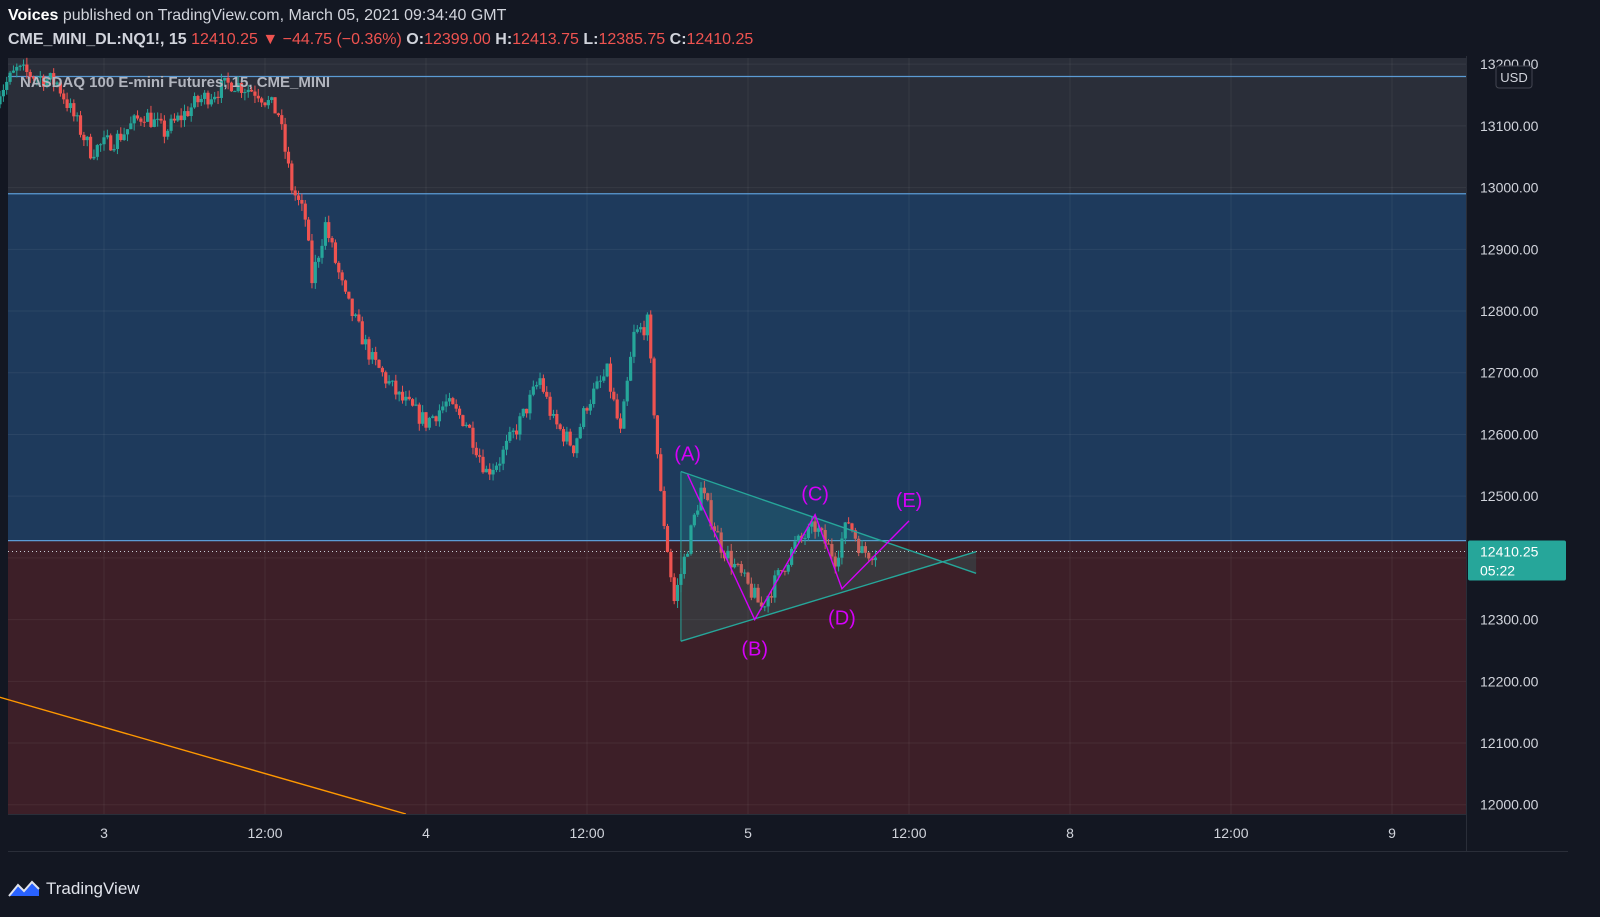 The width and height of the screenshot is (1600, 917). I want to click on triangle-upper-line, so click(828, 522).